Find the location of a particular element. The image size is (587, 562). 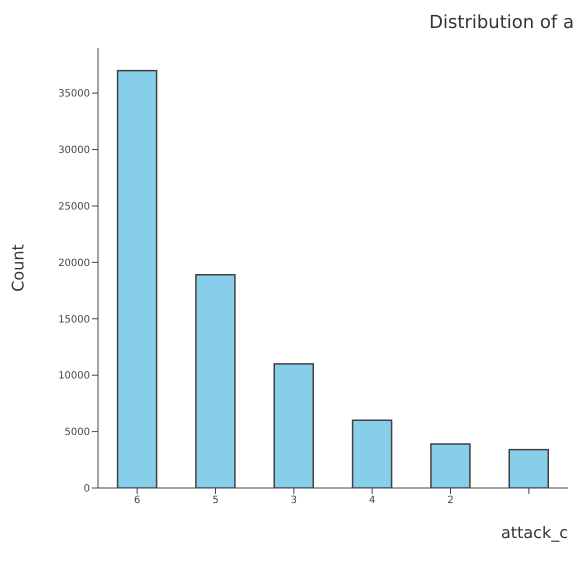

y-tick-label: 20000 is located at coordinates (74, 263).